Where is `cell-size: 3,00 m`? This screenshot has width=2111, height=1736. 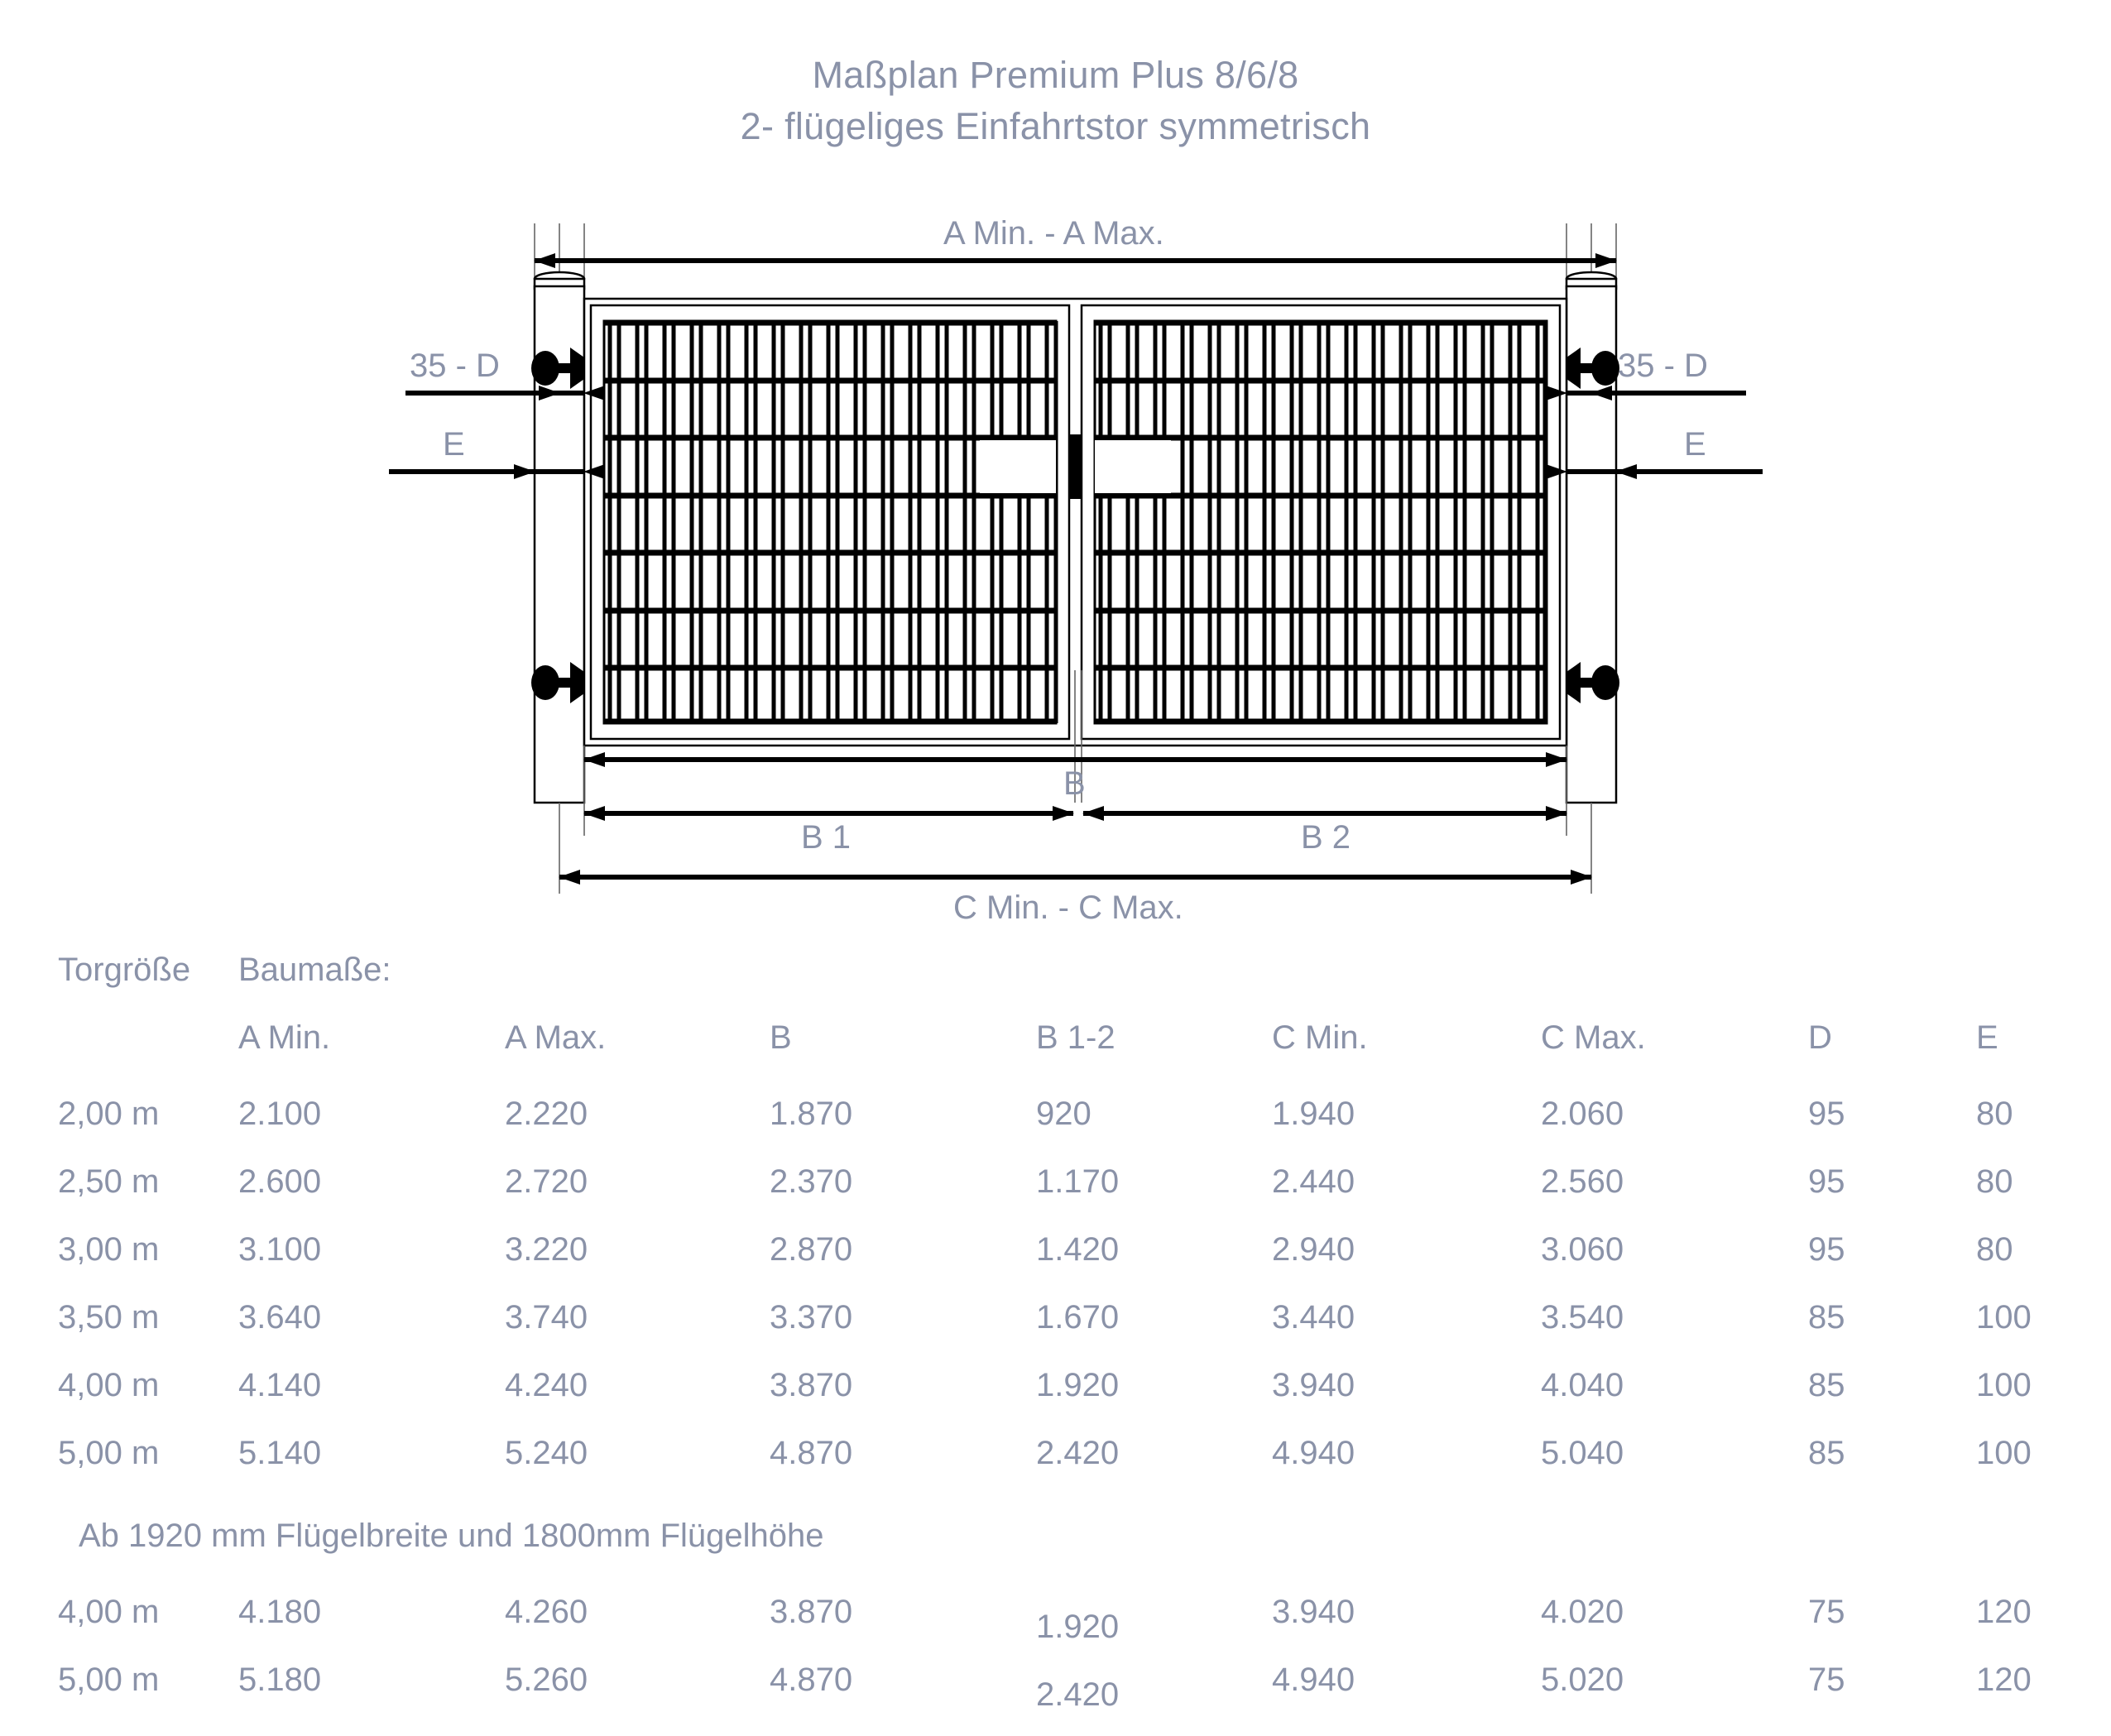
cell-size: 3,00 m is located at coordinates (109, 1249).